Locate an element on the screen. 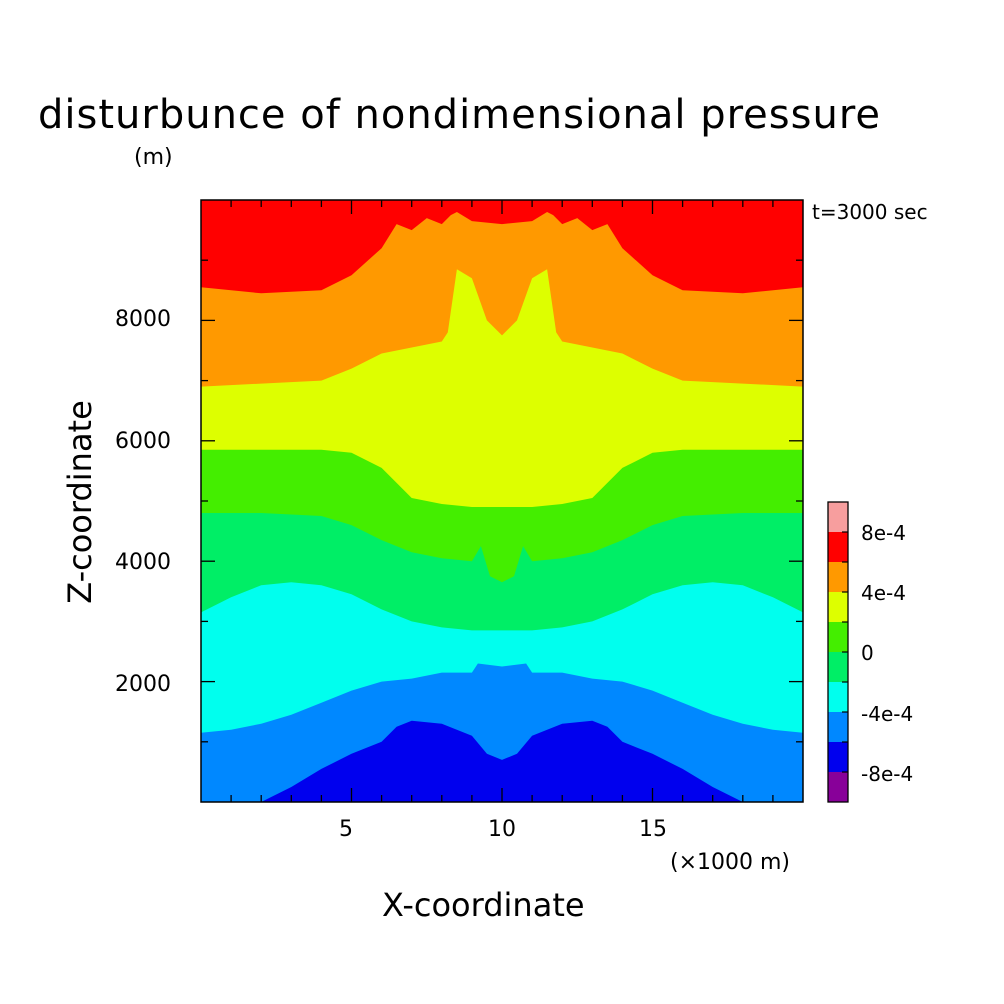 The height and width of the screenshot is (1004, 1004). x-tick-label: 15 is located at coordinates (653, 829).